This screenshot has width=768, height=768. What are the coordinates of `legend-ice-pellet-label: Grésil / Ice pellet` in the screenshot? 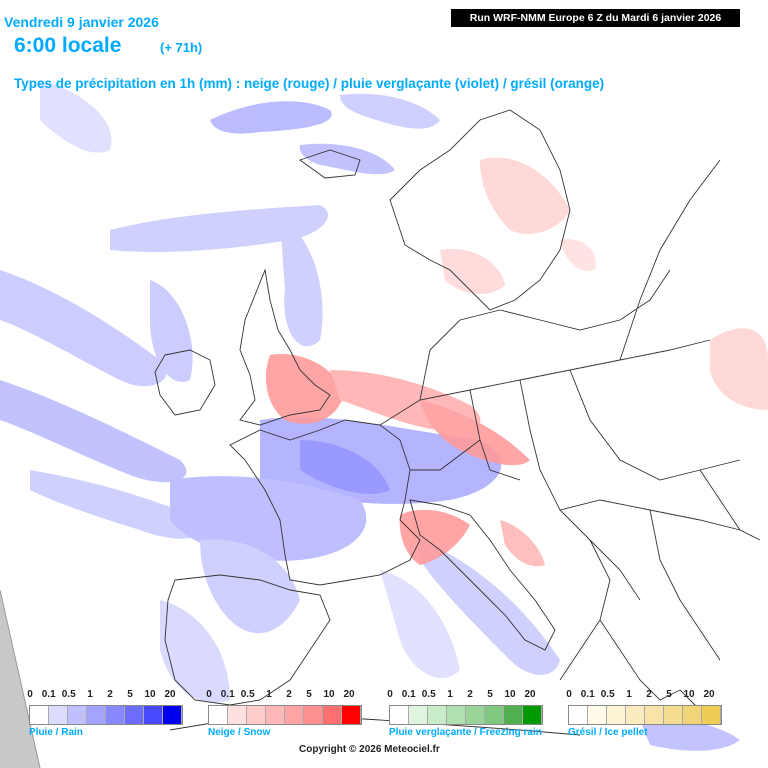 It's located at (608, 732).